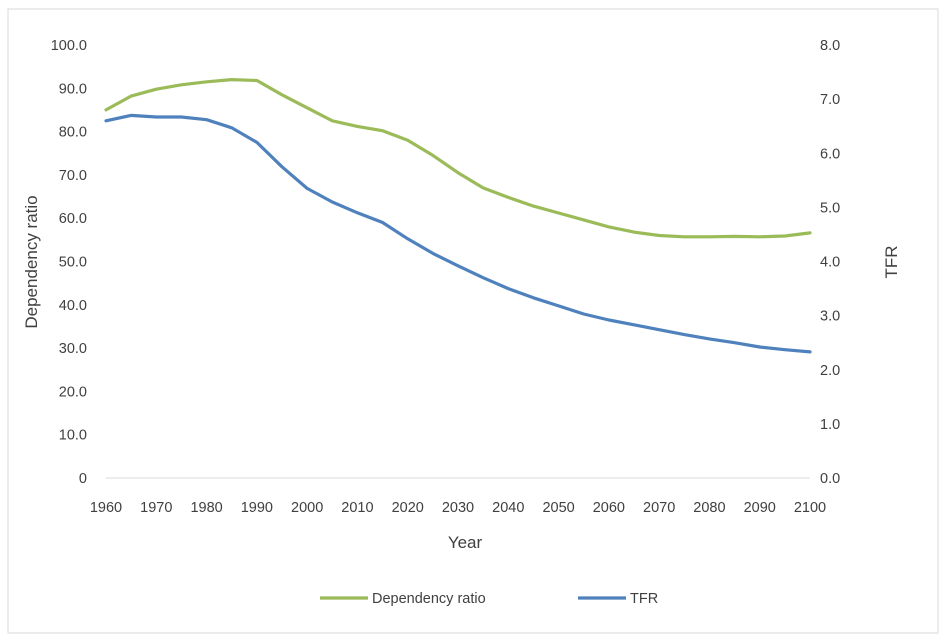  Describe the element at coordinates (760, 508) in the screenshot. I see `x-tick-label: 2090` at that location.